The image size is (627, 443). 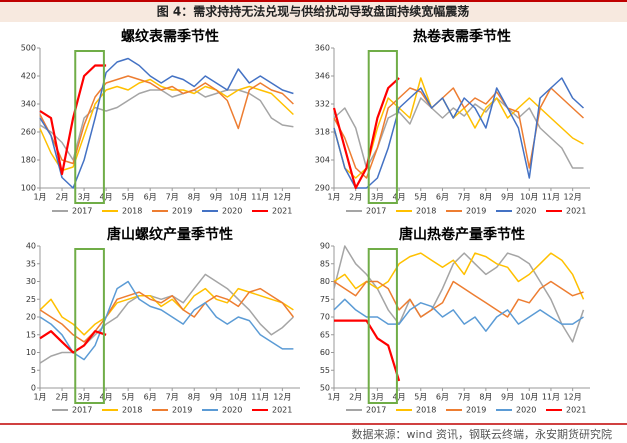 I want to click on y-tick-label: 90, so click(x=325, y=246).